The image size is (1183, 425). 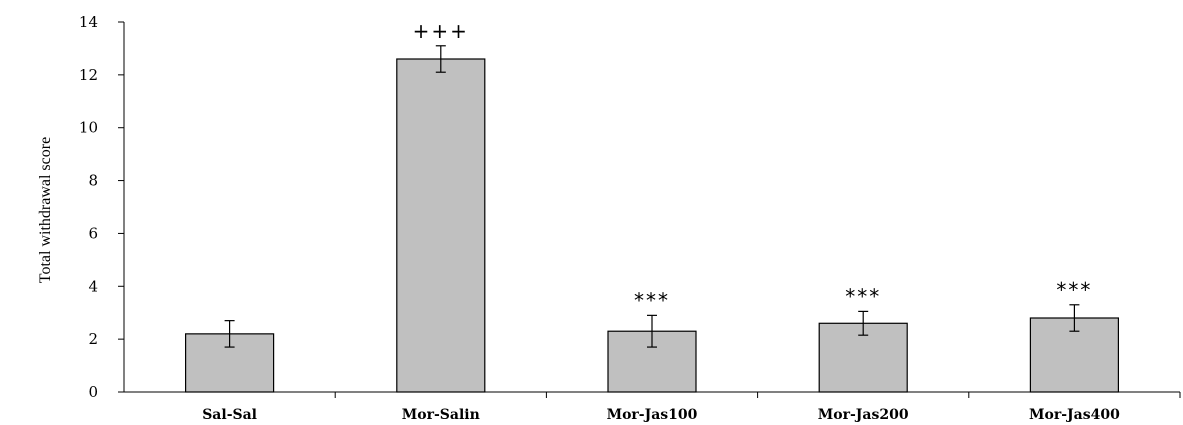 What do you see at coordinates (93, 286) in the screenshot?
I see `y-tick-label: 4` at bounding box center [93, 286].